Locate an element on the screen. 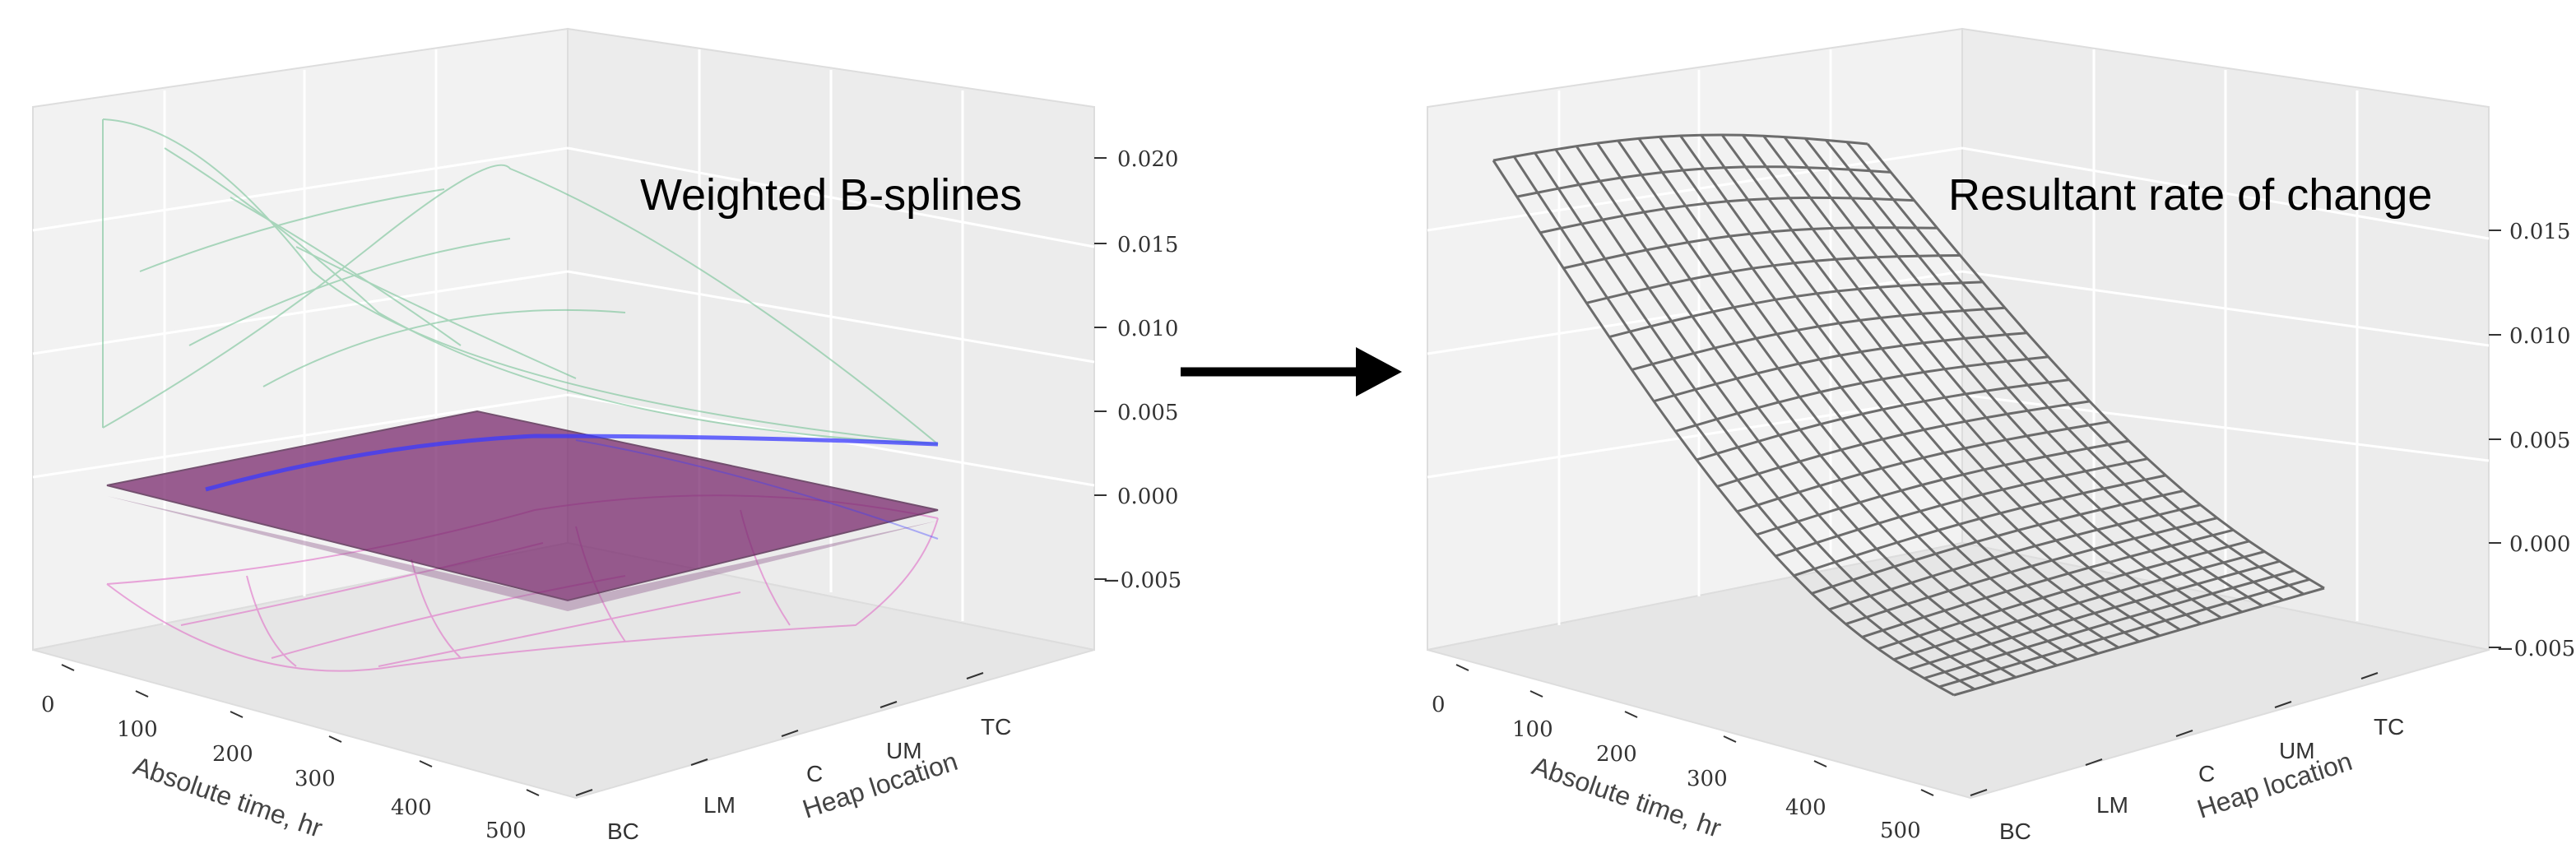 The height and width of the screenshot is (844, 2576). left-time-tick: 200 is located at coordinates (233, 754).